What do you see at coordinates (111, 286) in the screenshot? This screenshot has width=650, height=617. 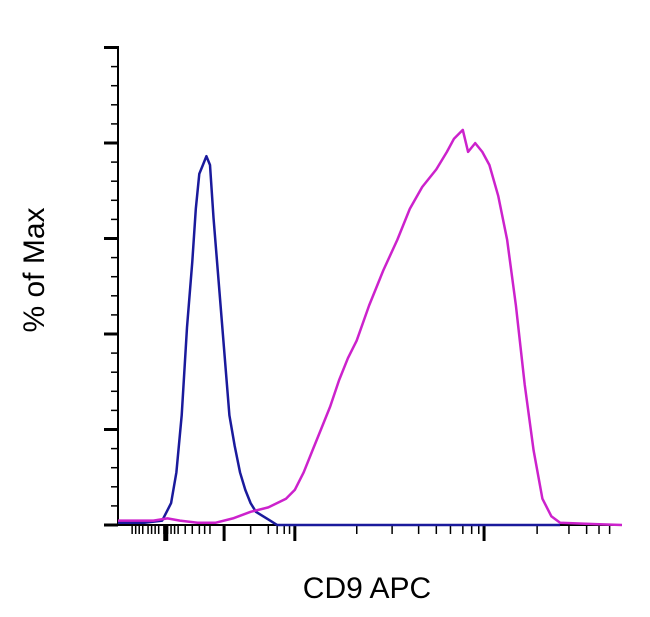 I see `y-axis-ticks` at bounding box center [111, 286].